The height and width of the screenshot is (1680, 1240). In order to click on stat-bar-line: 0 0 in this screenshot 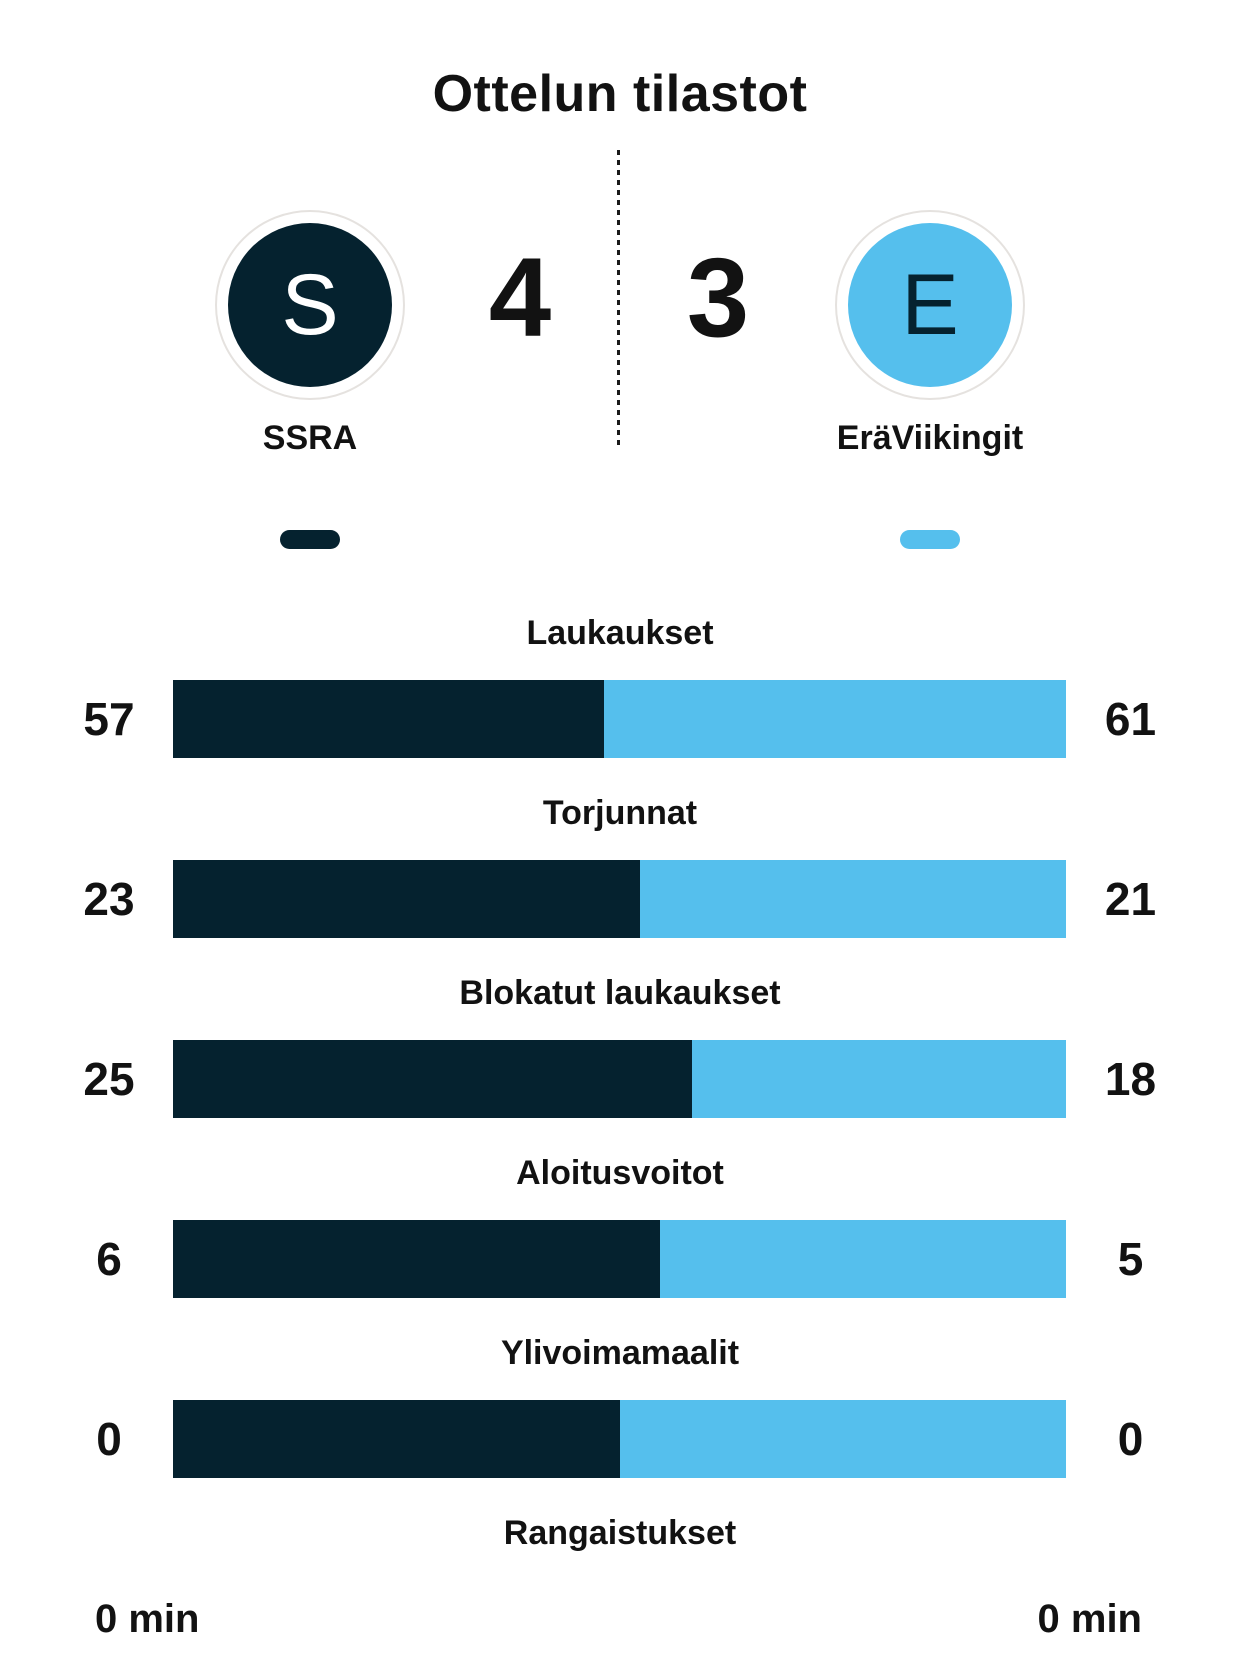, I will do `click(620, 1439)`.